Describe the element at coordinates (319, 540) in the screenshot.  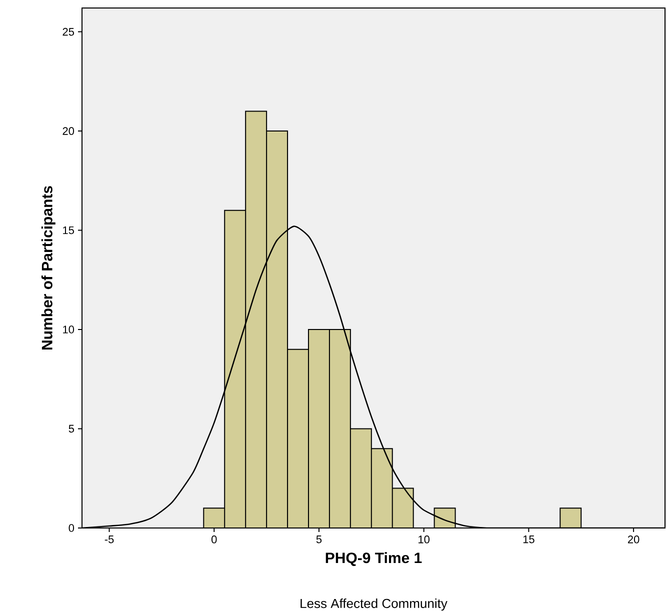
I see `x-tick-label: 5` at that location.